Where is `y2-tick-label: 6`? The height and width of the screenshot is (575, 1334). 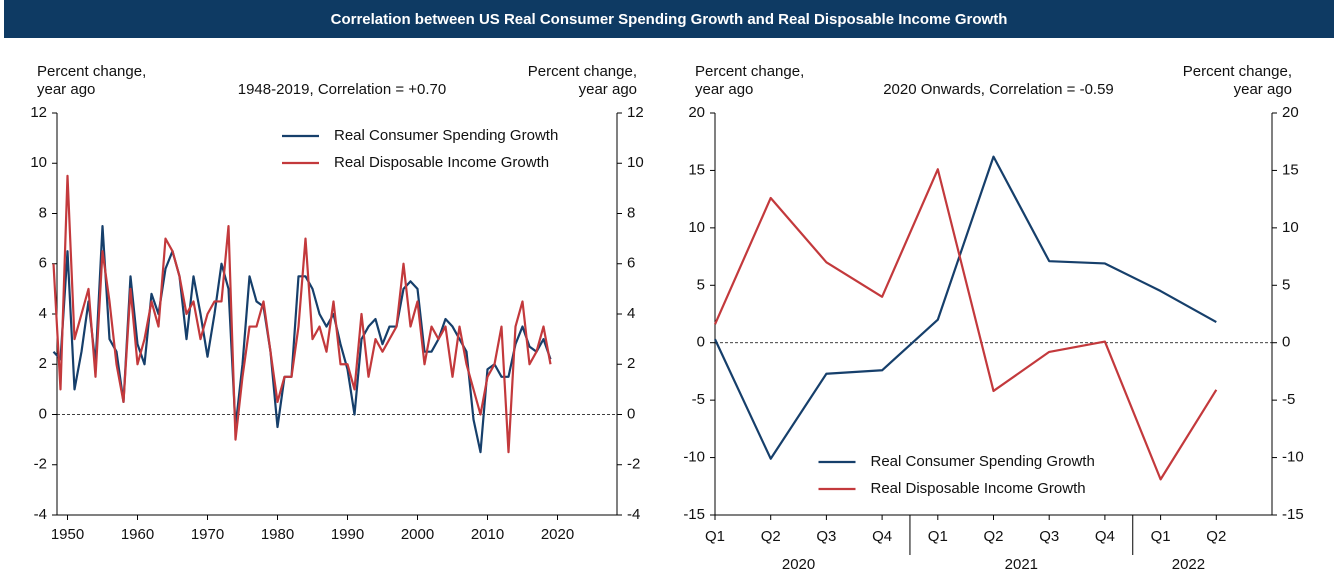 y2-tick-label: 6 is located at coordinates (631, 263).